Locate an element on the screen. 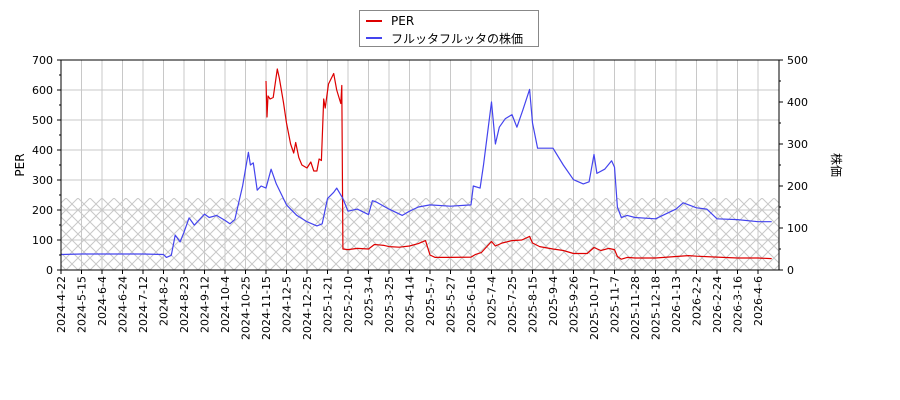  x-tick-label: 2025-4-14 is located at coordinates (410, 304).